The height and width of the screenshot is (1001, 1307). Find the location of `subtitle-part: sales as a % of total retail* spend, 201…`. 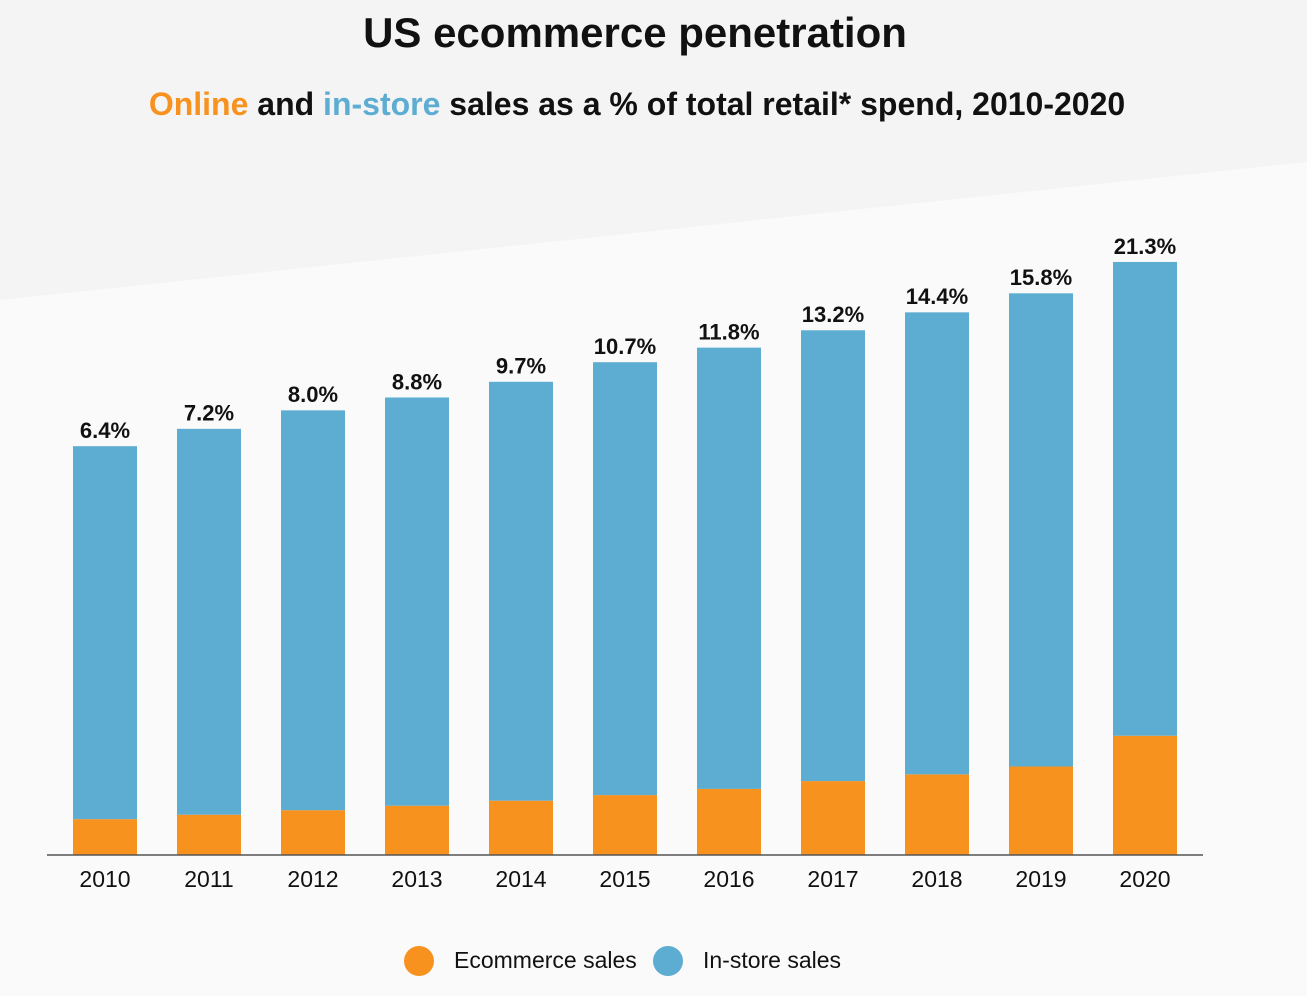

subtitle-part: sales as a % of total retail* spend, 201… is located at coordinates (782, 104).